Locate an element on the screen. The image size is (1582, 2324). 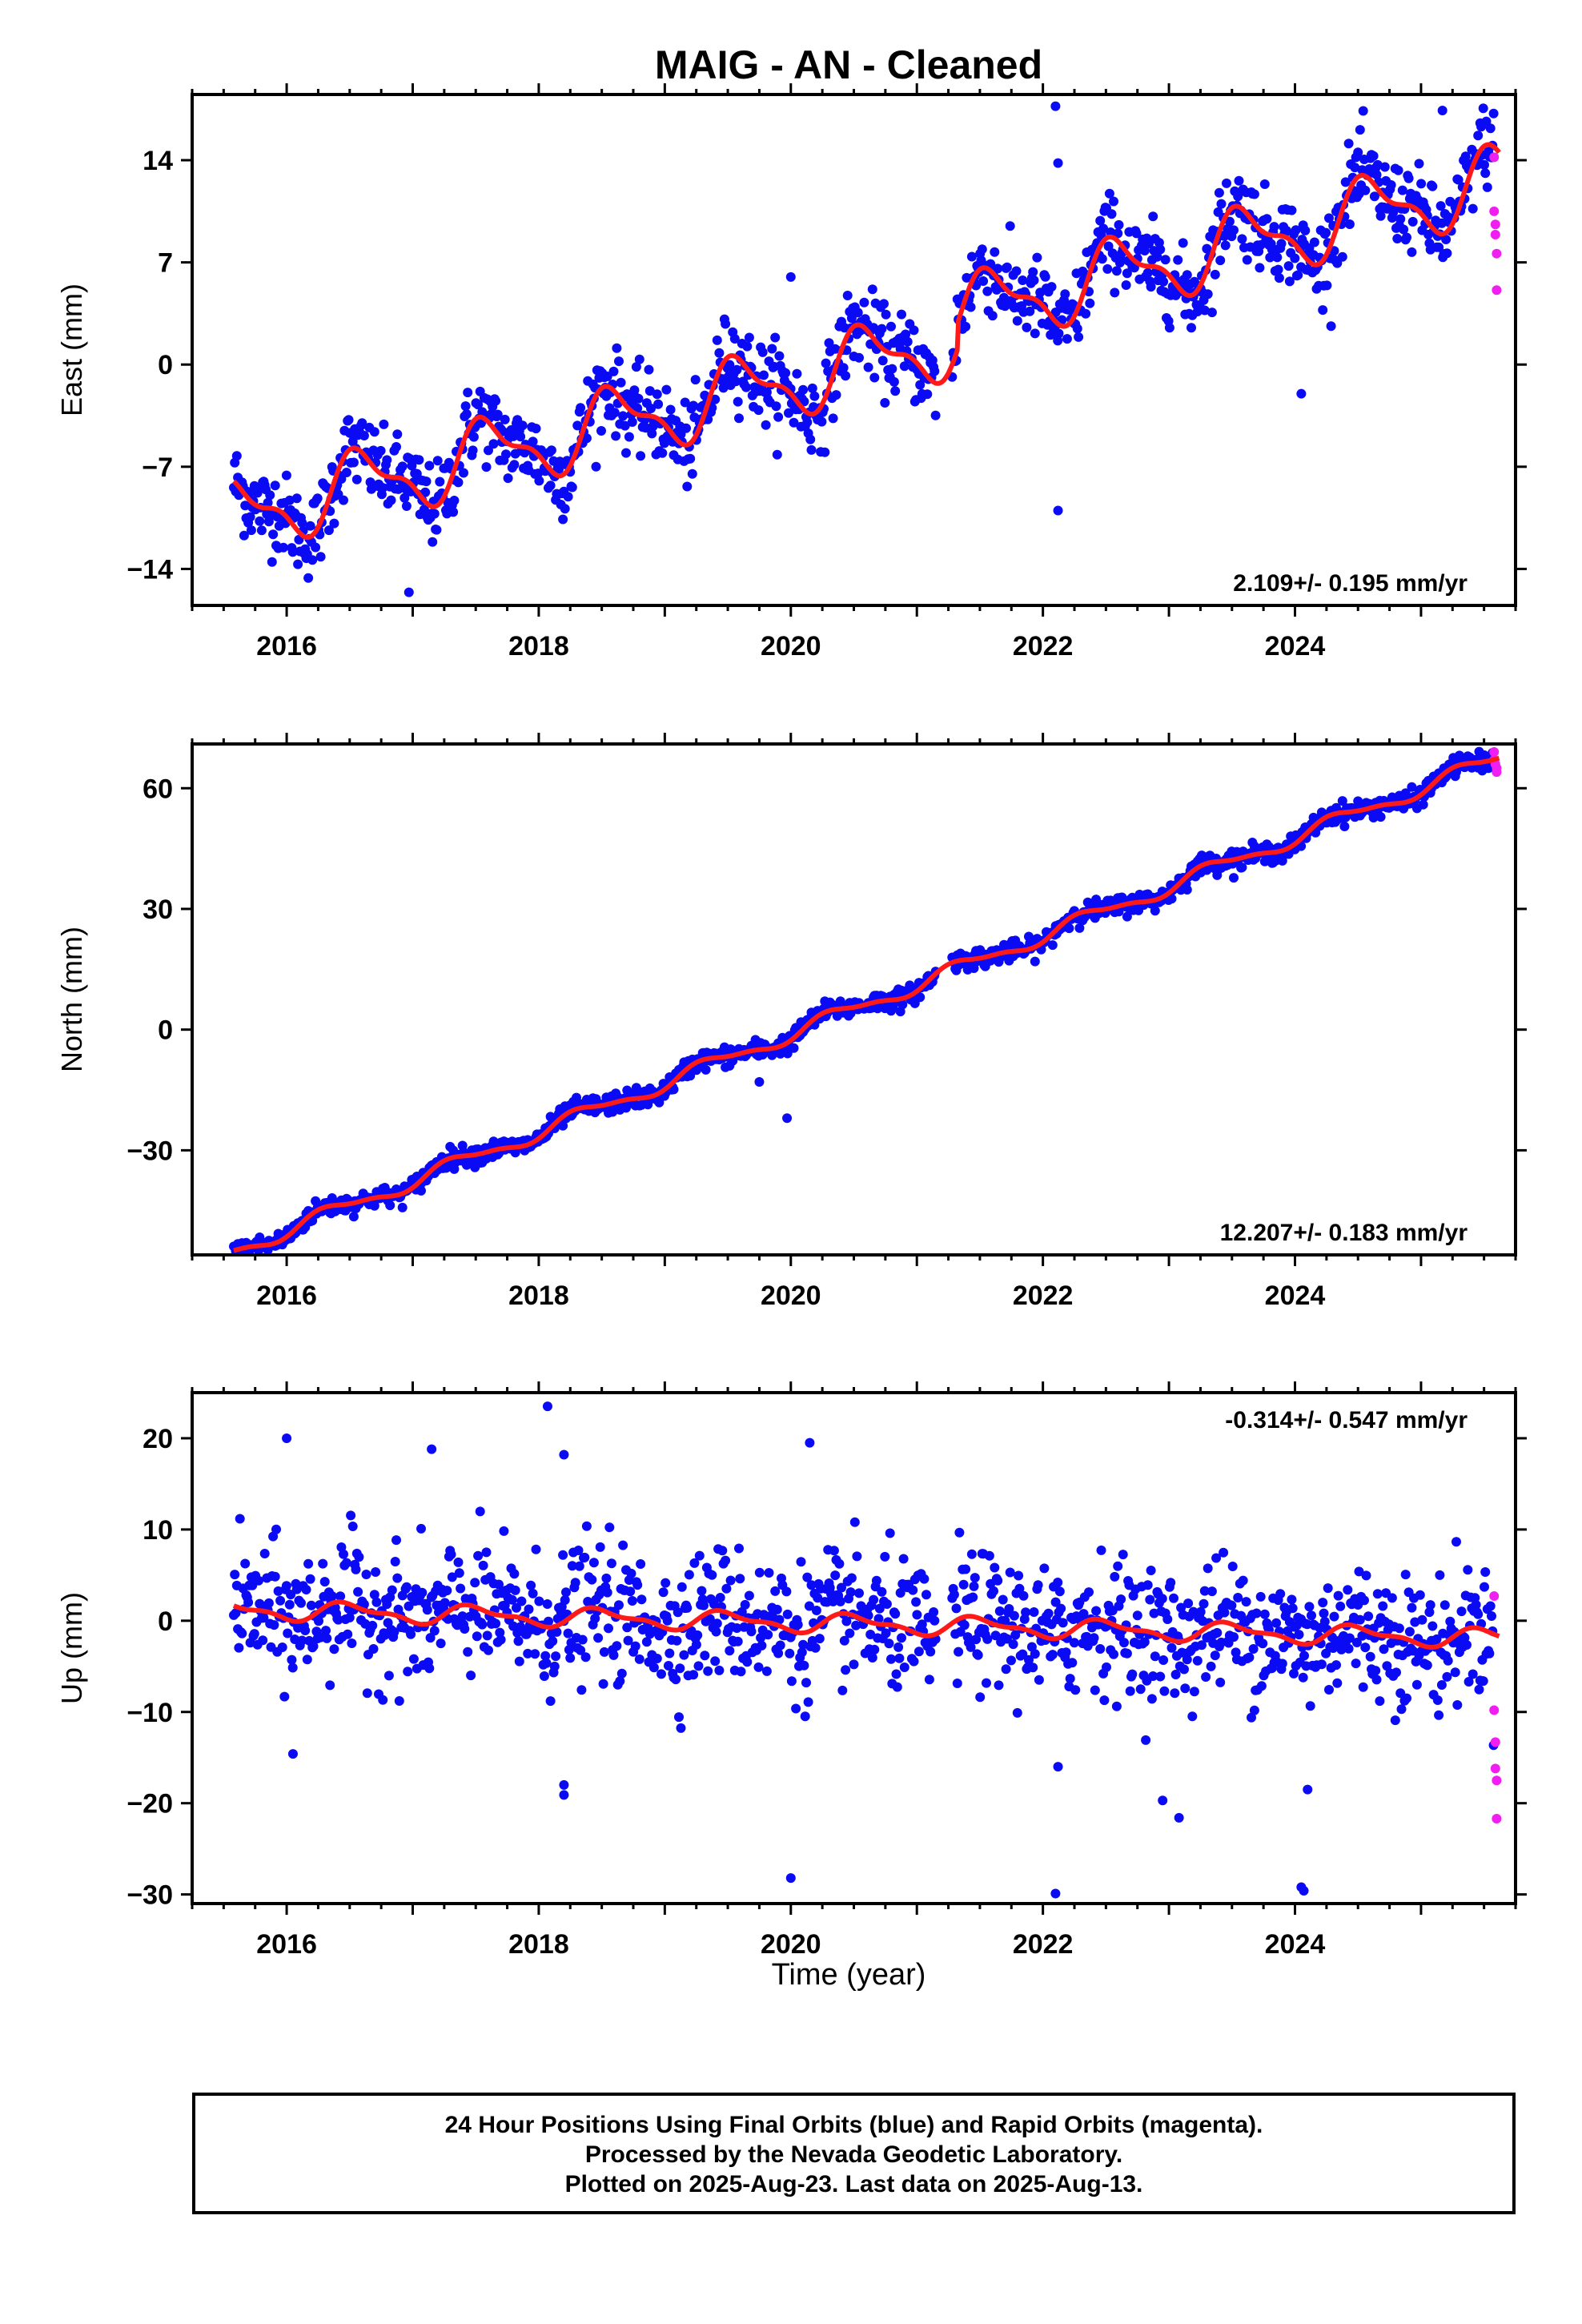
rate-label: 12.207+/- 0.183 mm/yr is located at coordinates (1344, 1233).